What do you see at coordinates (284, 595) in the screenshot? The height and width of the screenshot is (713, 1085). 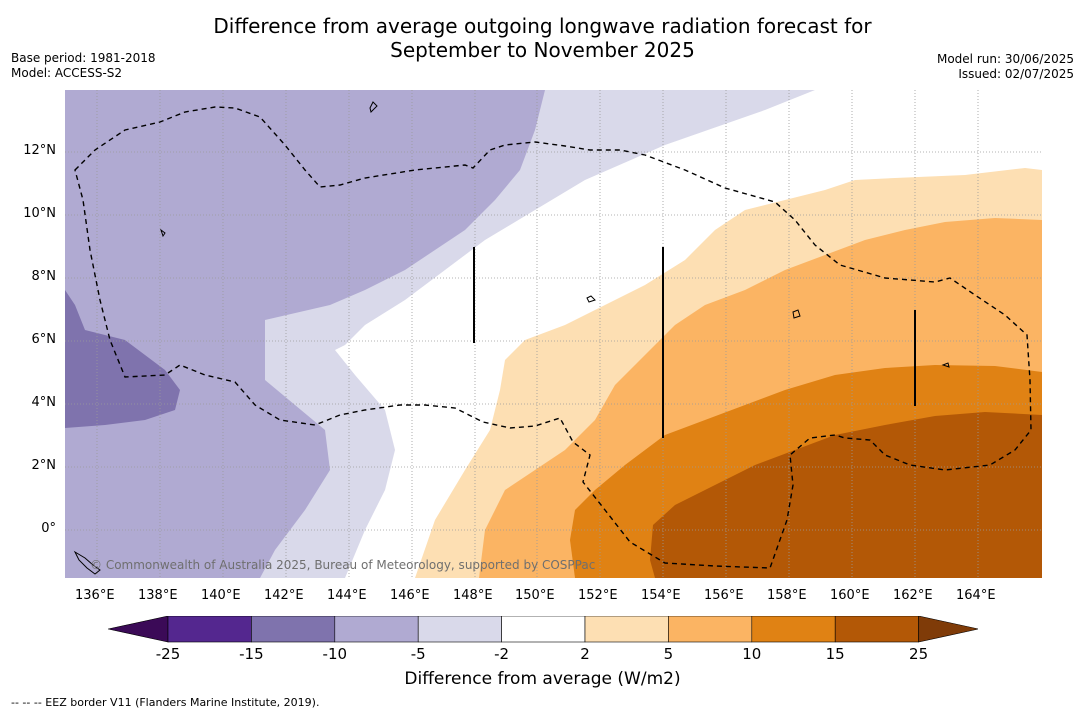 I see `lon-tick-label: 142°E` at bounding box center [284, 595].